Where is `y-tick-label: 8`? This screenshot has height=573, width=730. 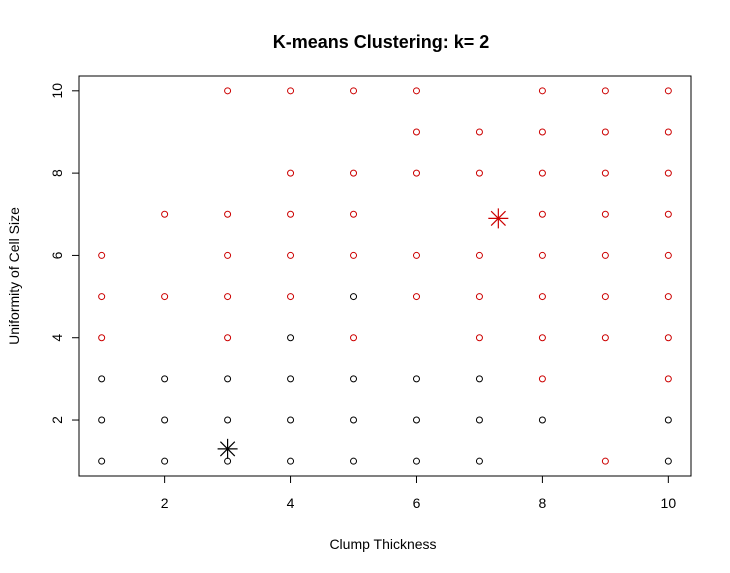
y-tick-label: 8 is located at coordinates (57, 173).